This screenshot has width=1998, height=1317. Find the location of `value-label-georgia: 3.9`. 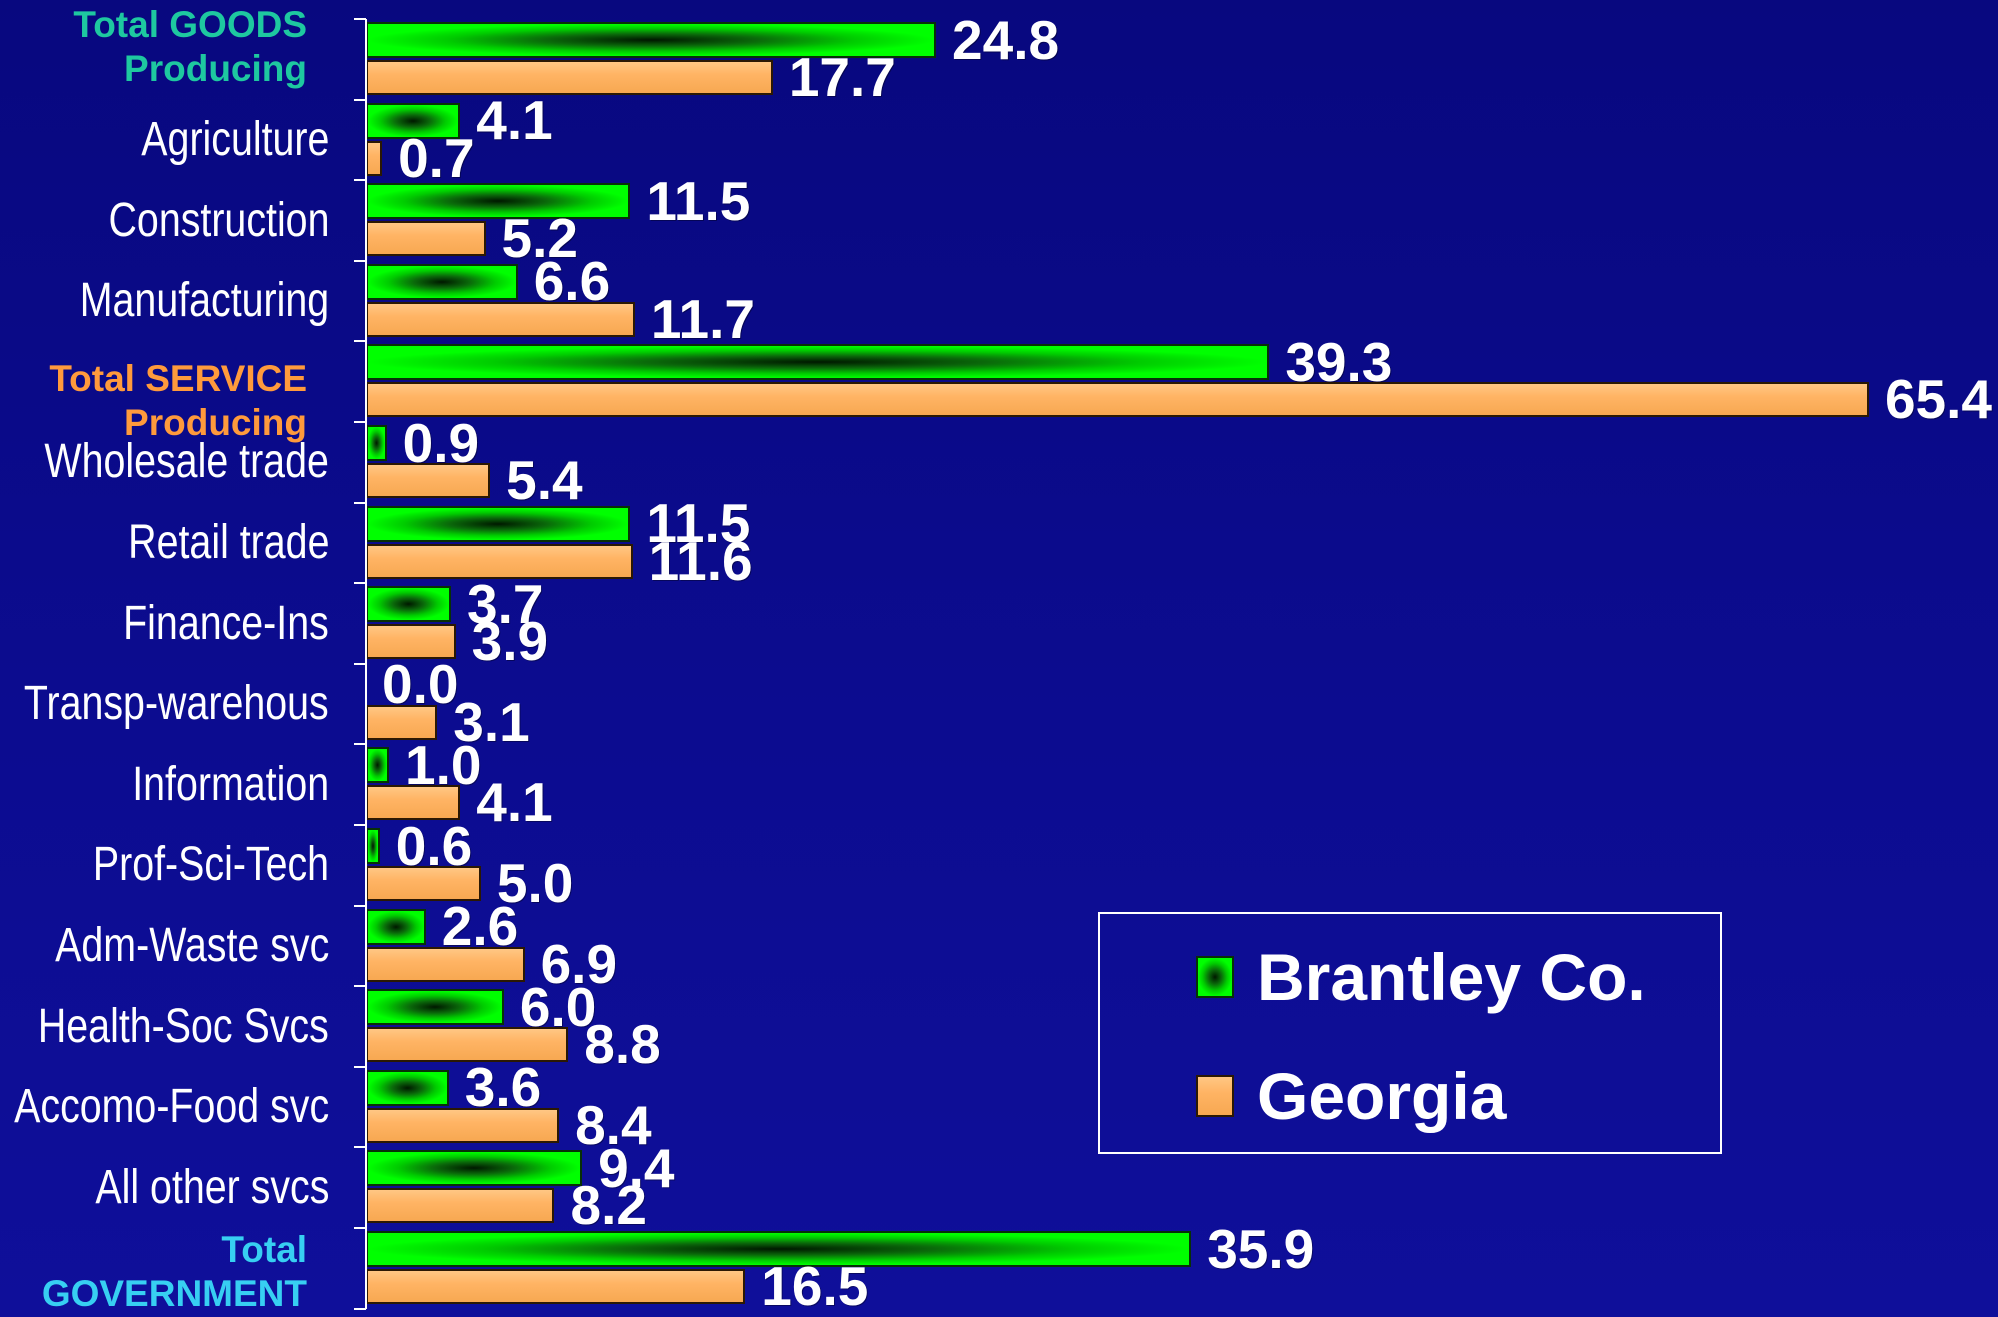

value-label-georgia: 3.9 is located at coordinates (510, 641).